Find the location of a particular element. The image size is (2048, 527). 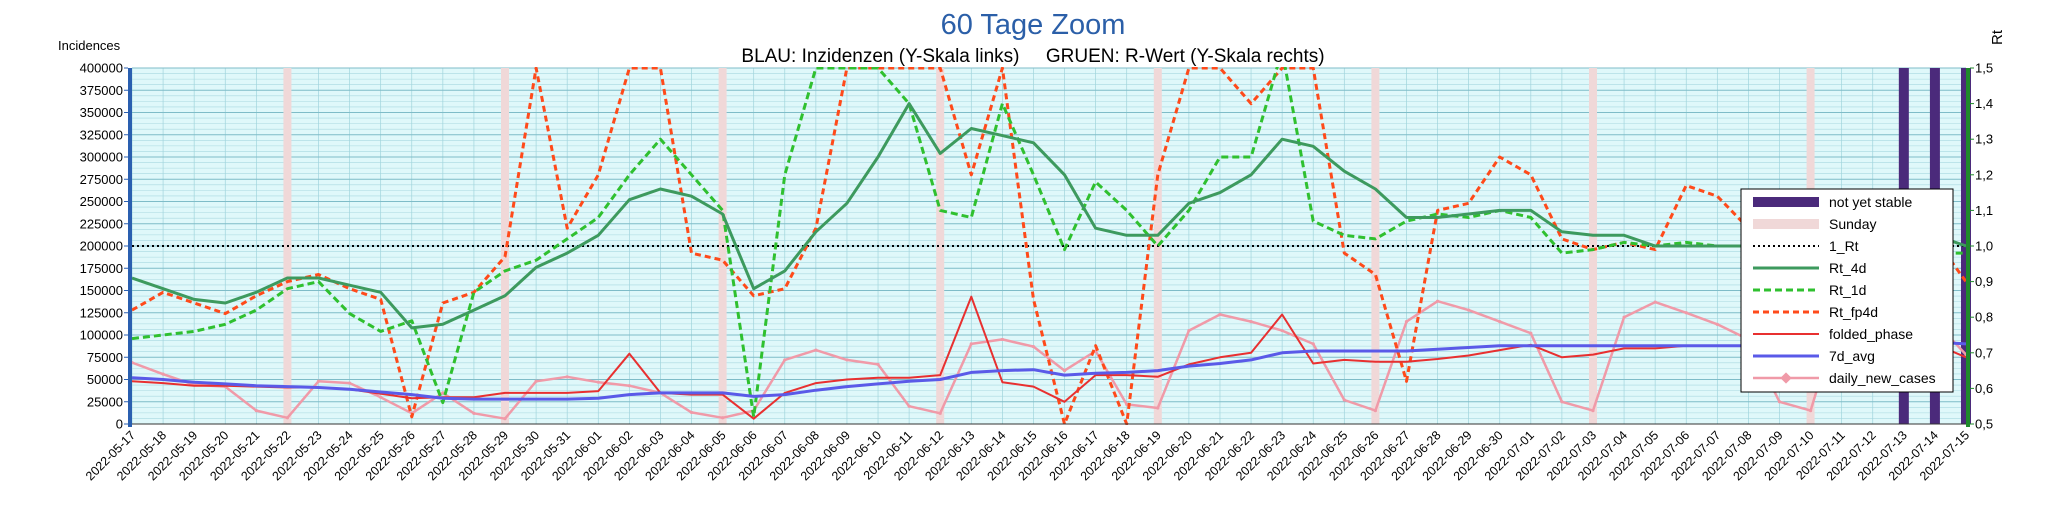

y2-tick-label: 0,5 is located at coordinates (1984, 424).